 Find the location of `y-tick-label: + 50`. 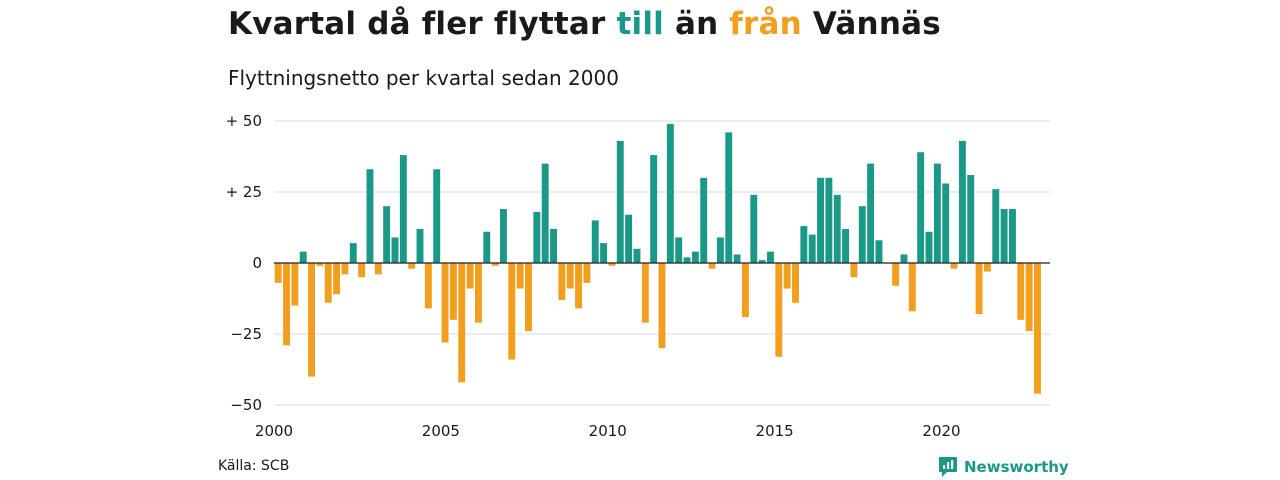

y-tick-label: + 50 is located at coordinates (244, 121).